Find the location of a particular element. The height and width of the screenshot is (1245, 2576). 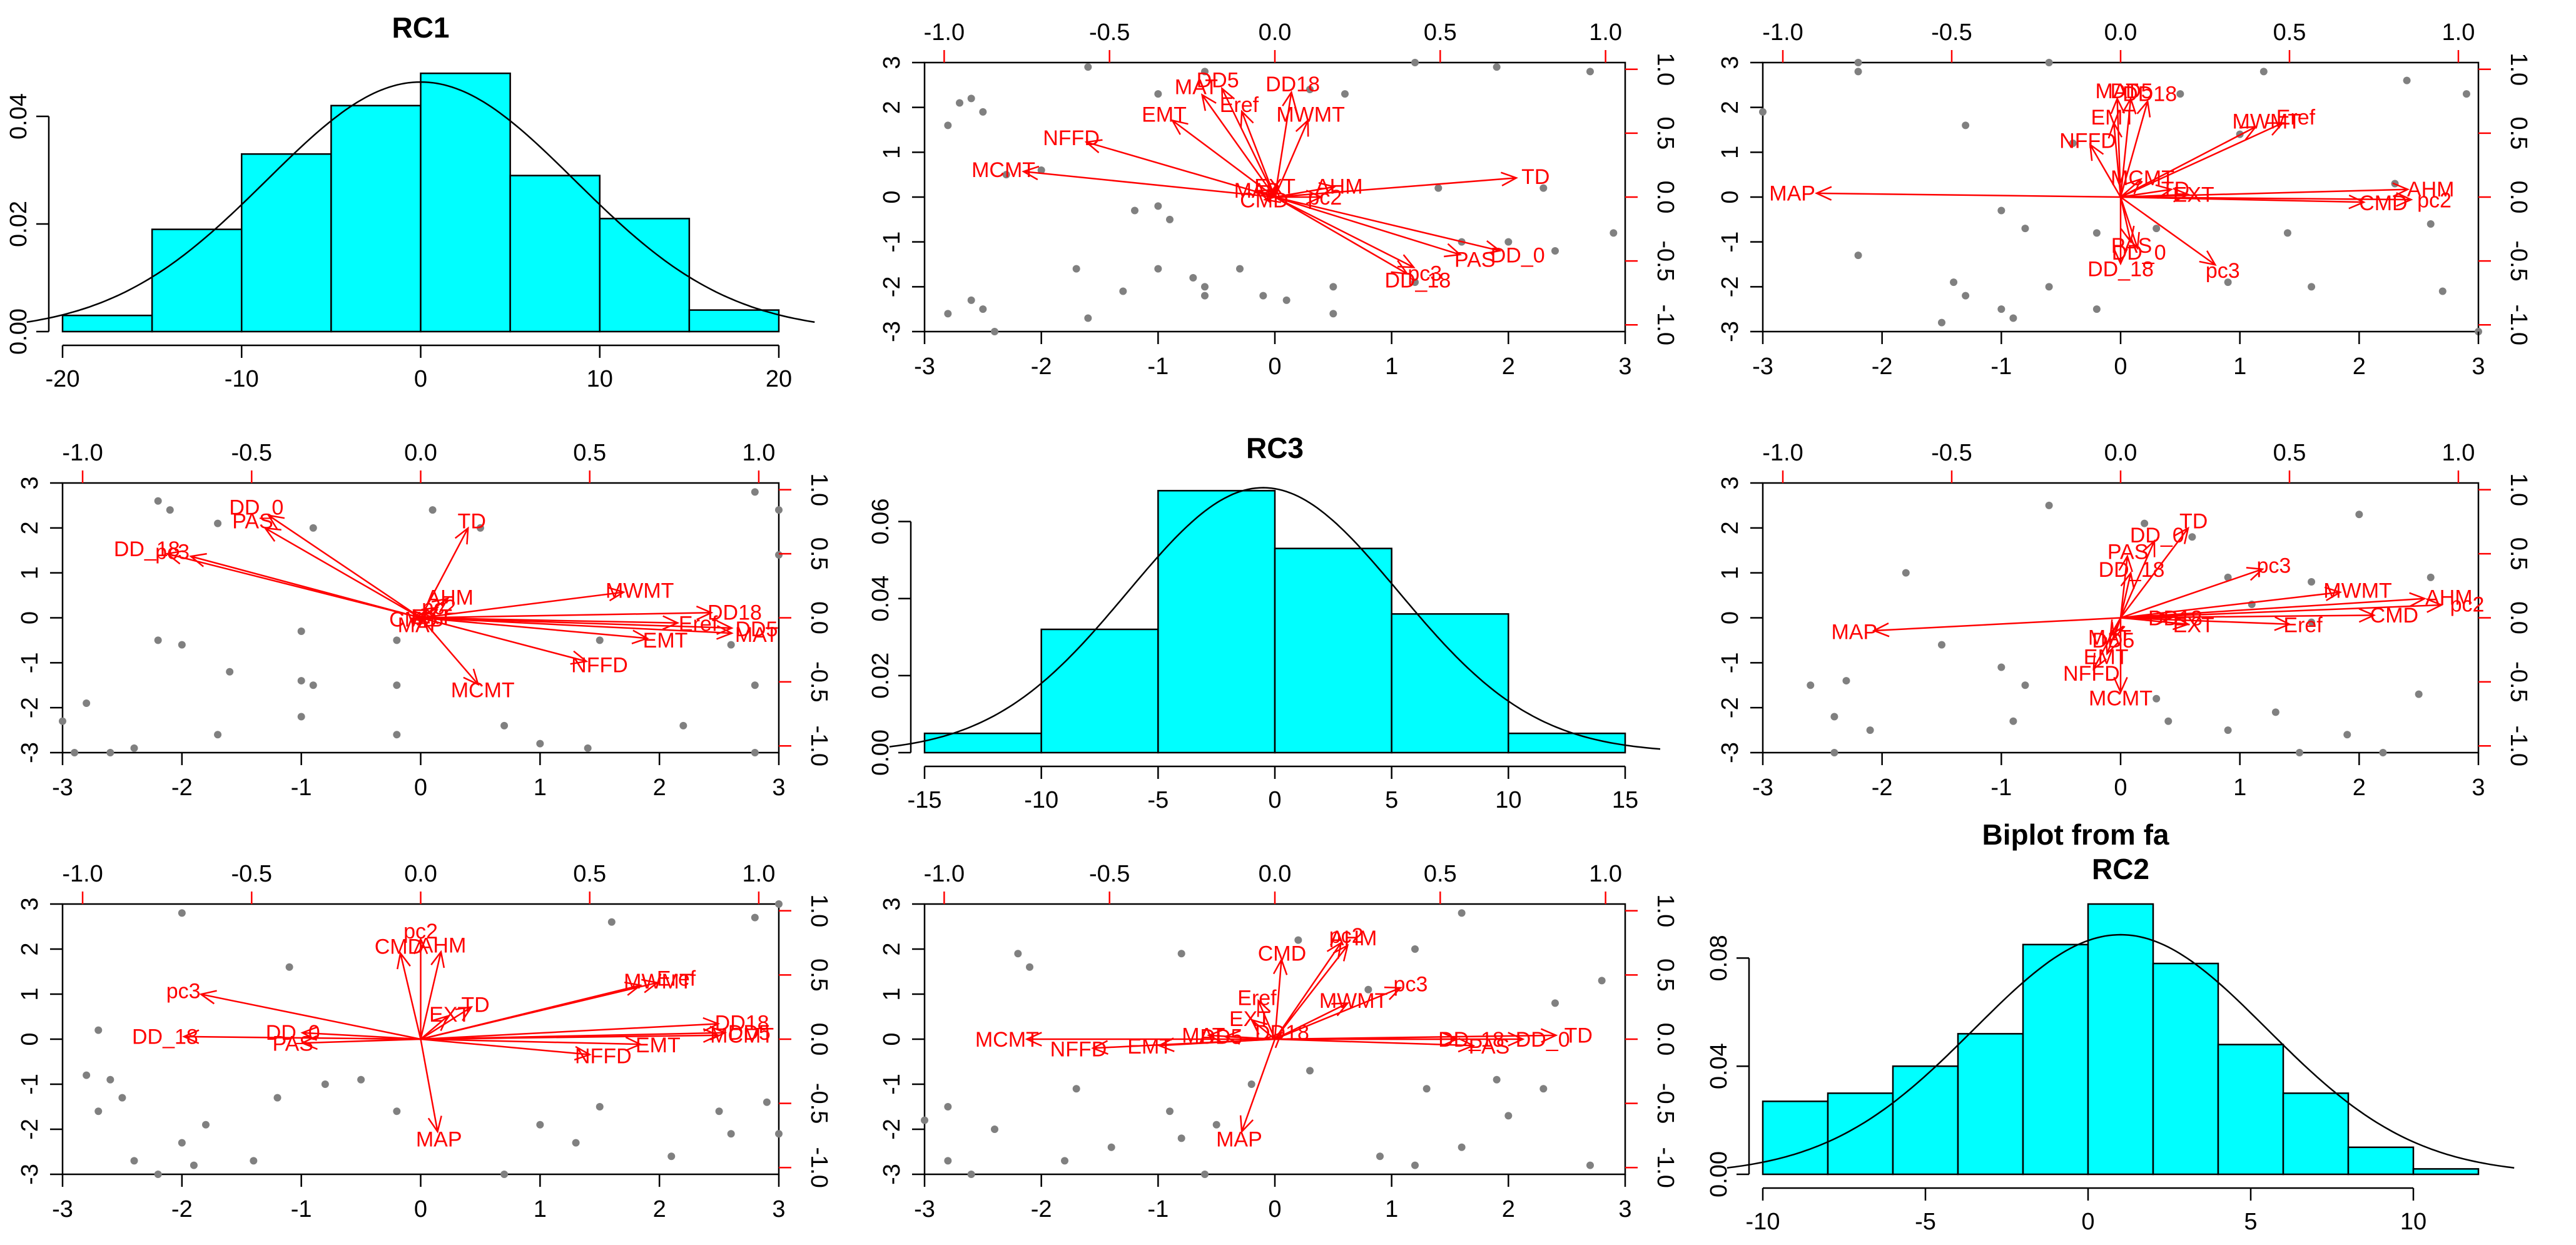

variable-label: DD_0 is located at coordinates (256, 508).